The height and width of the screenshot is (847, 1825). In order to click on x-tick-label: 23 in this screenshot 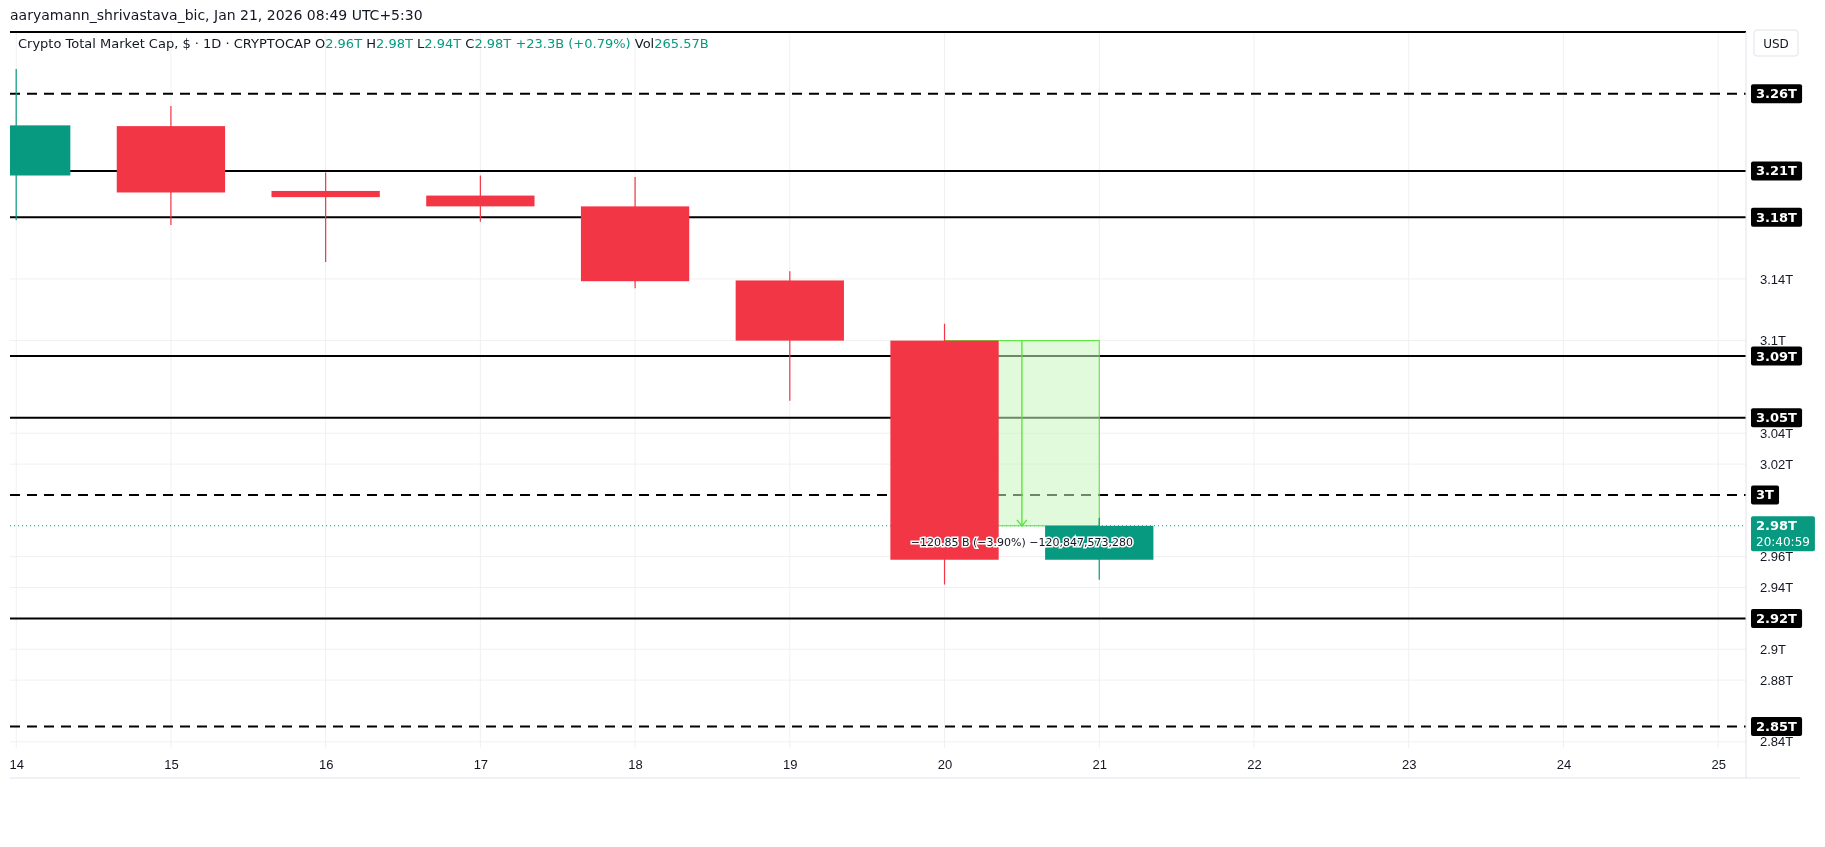, I will do `click(1409, 765)`.